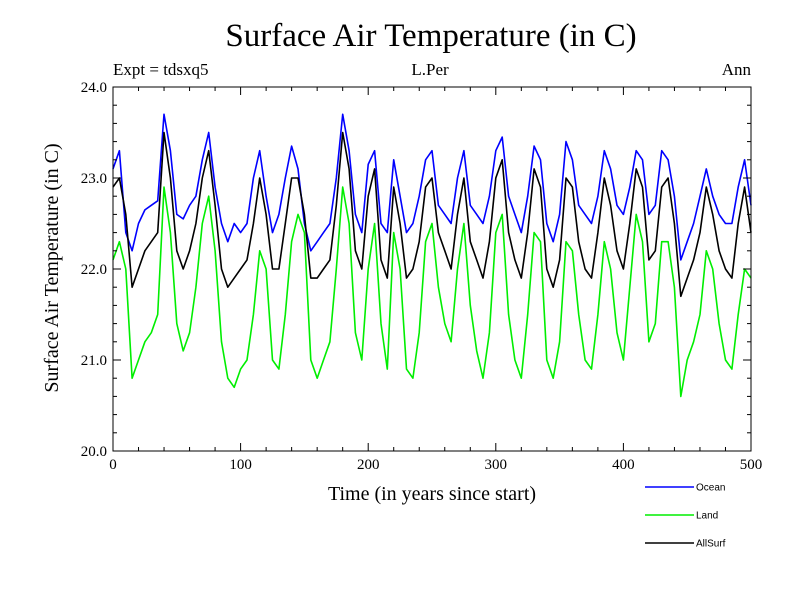  I want to click on experiment-label: Expt = tdsxq5, so click(161, 69).